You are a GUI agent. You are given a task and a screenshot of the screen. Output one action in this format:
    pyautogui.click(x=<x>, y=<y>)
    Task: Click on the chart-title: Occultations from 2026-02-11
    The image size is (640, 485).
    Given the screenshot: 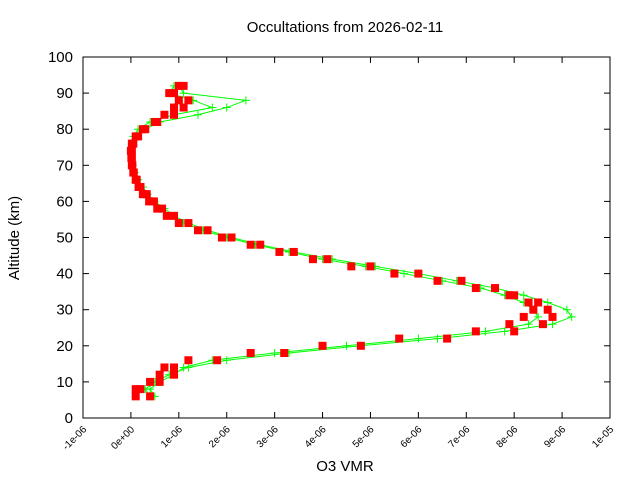 What is the action you would take?
    pyautogui.click(x=345, y=27)
    